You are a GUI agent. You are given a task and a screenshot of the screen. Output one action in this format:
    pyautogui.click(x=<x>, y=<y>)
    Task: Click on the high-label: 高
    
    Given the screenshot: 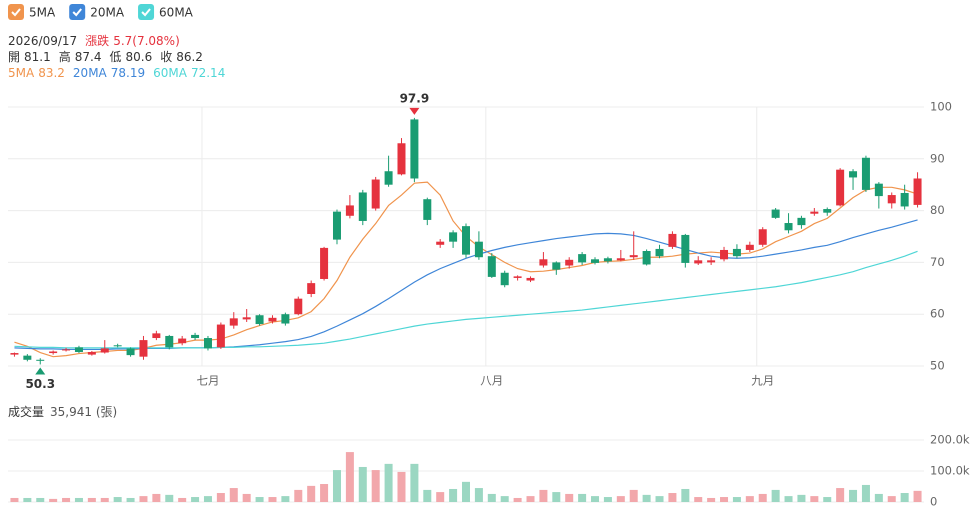 What is the action you would take?
    pyautogui.click(x=65, y=56)
    